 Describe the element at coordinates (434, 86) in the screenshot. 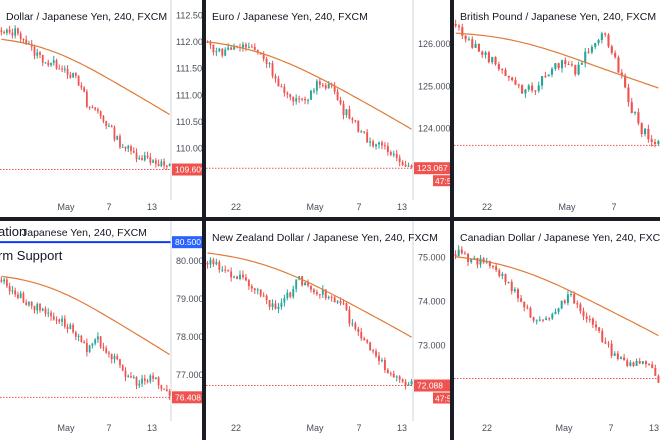

I see `price-tick-label: 125.000` at that location.